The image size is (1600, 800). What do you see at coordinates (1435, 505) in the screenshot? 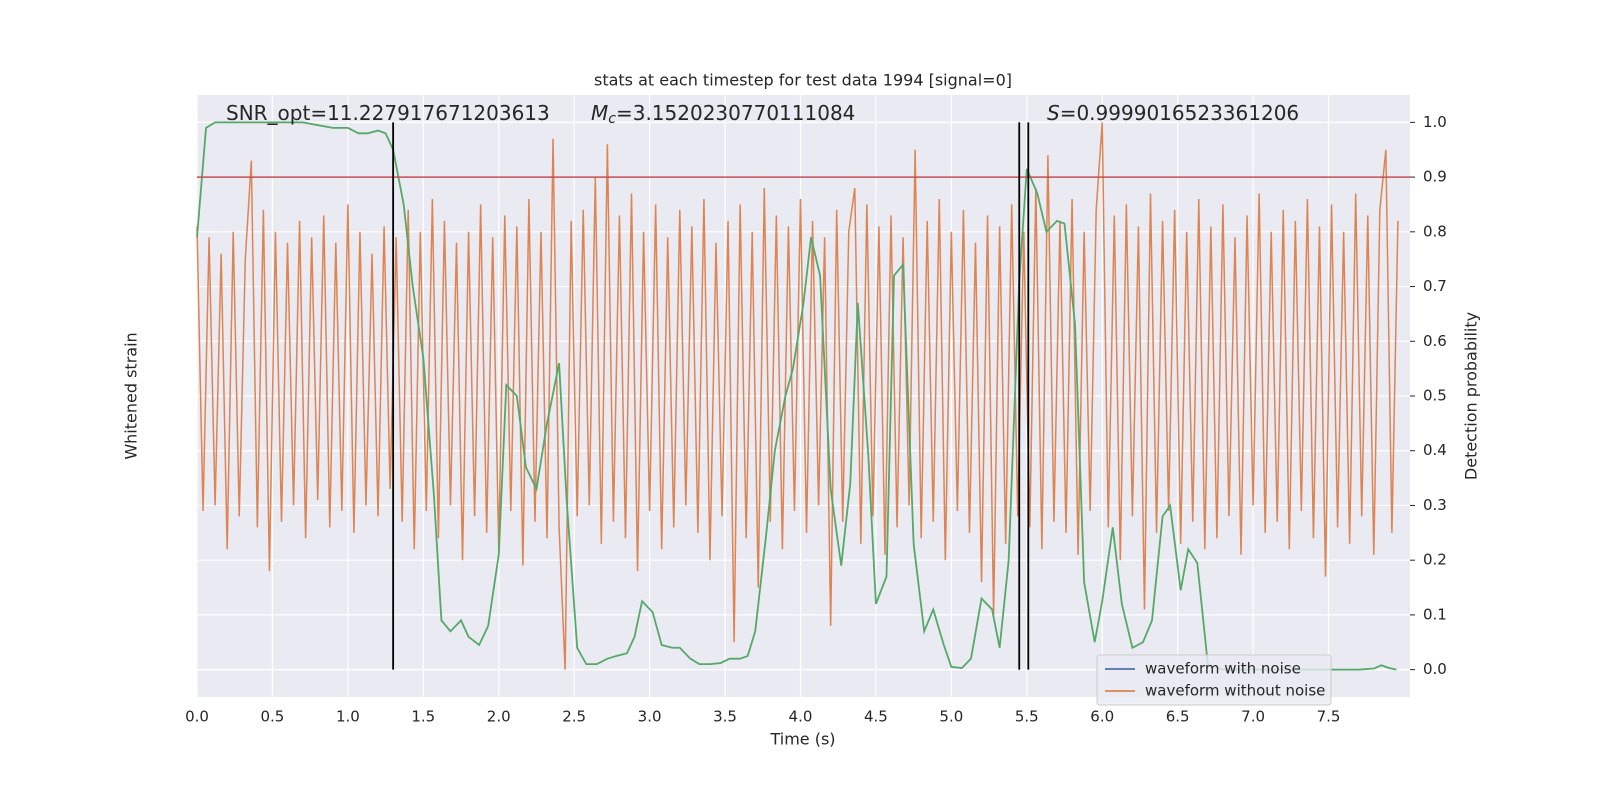
I see `y2-tick-label: 0.3` at bounding box center [1435, 505].